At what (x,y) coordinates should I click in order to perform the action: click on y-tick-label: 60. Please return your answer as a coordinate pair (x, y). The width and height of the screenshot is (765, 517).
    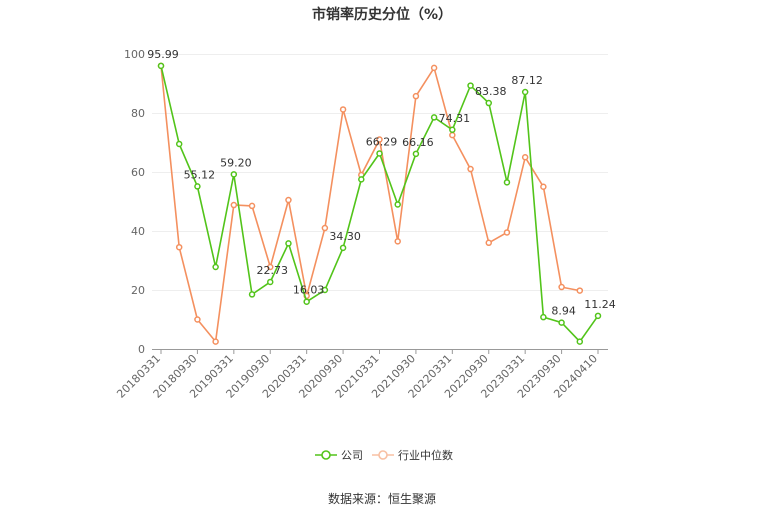
    Looking at the image, I should click on (138, 172).